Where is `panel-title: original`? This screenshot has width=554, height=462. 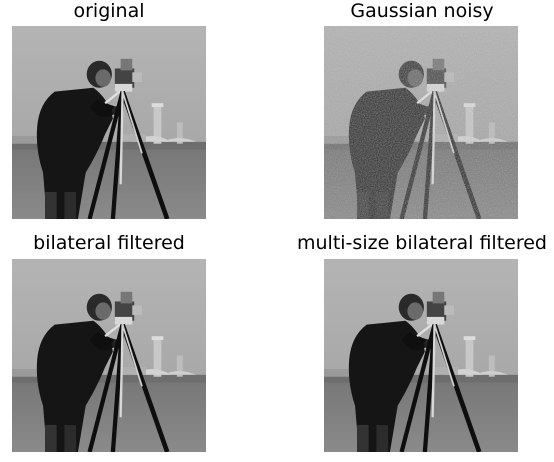 panel-title: original is located at coordinates (109, 11).